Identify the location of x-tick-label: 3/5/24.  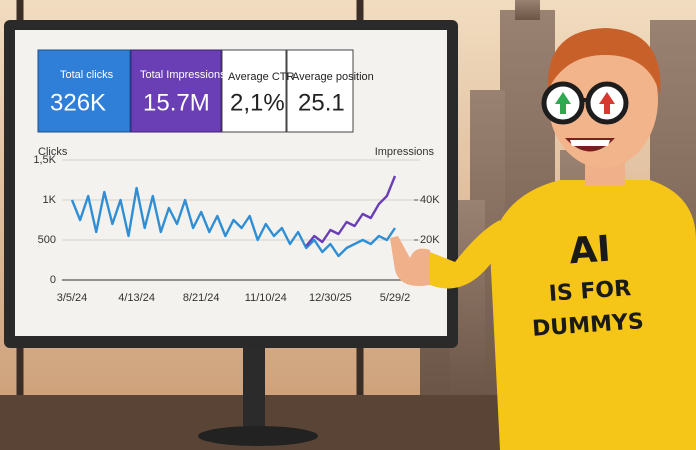
(72, 298).